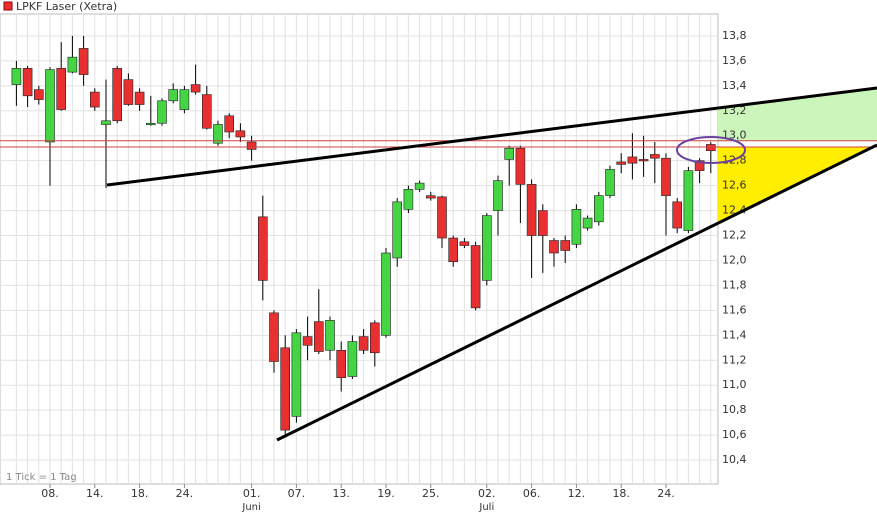 The width and height of the screenshot is (877, 513). Describe the element at coordinates (734, 309) in the screenshot. I see `y-tick-label: 11,6` at that location.